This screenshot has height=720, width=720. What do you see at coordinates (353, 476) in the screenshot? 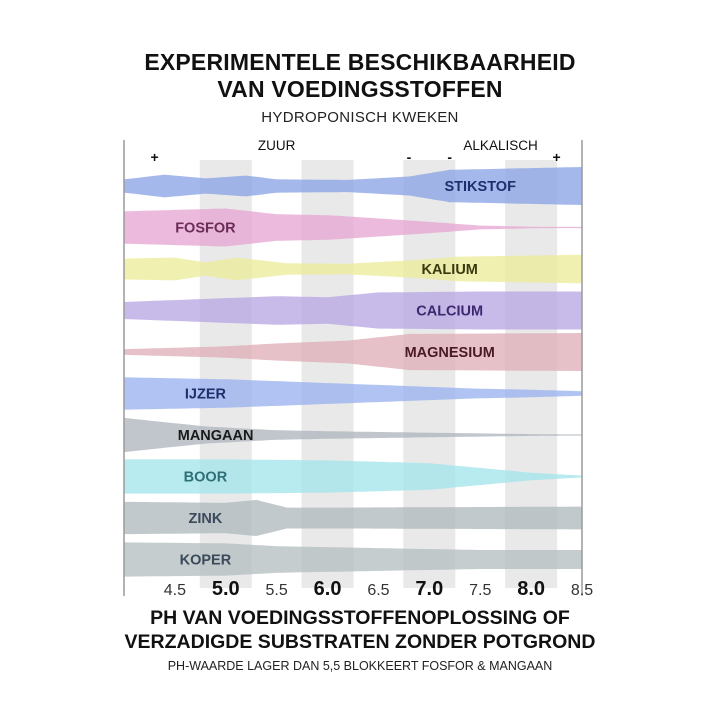
I see `band-boor` at bounding box center [353, 476].